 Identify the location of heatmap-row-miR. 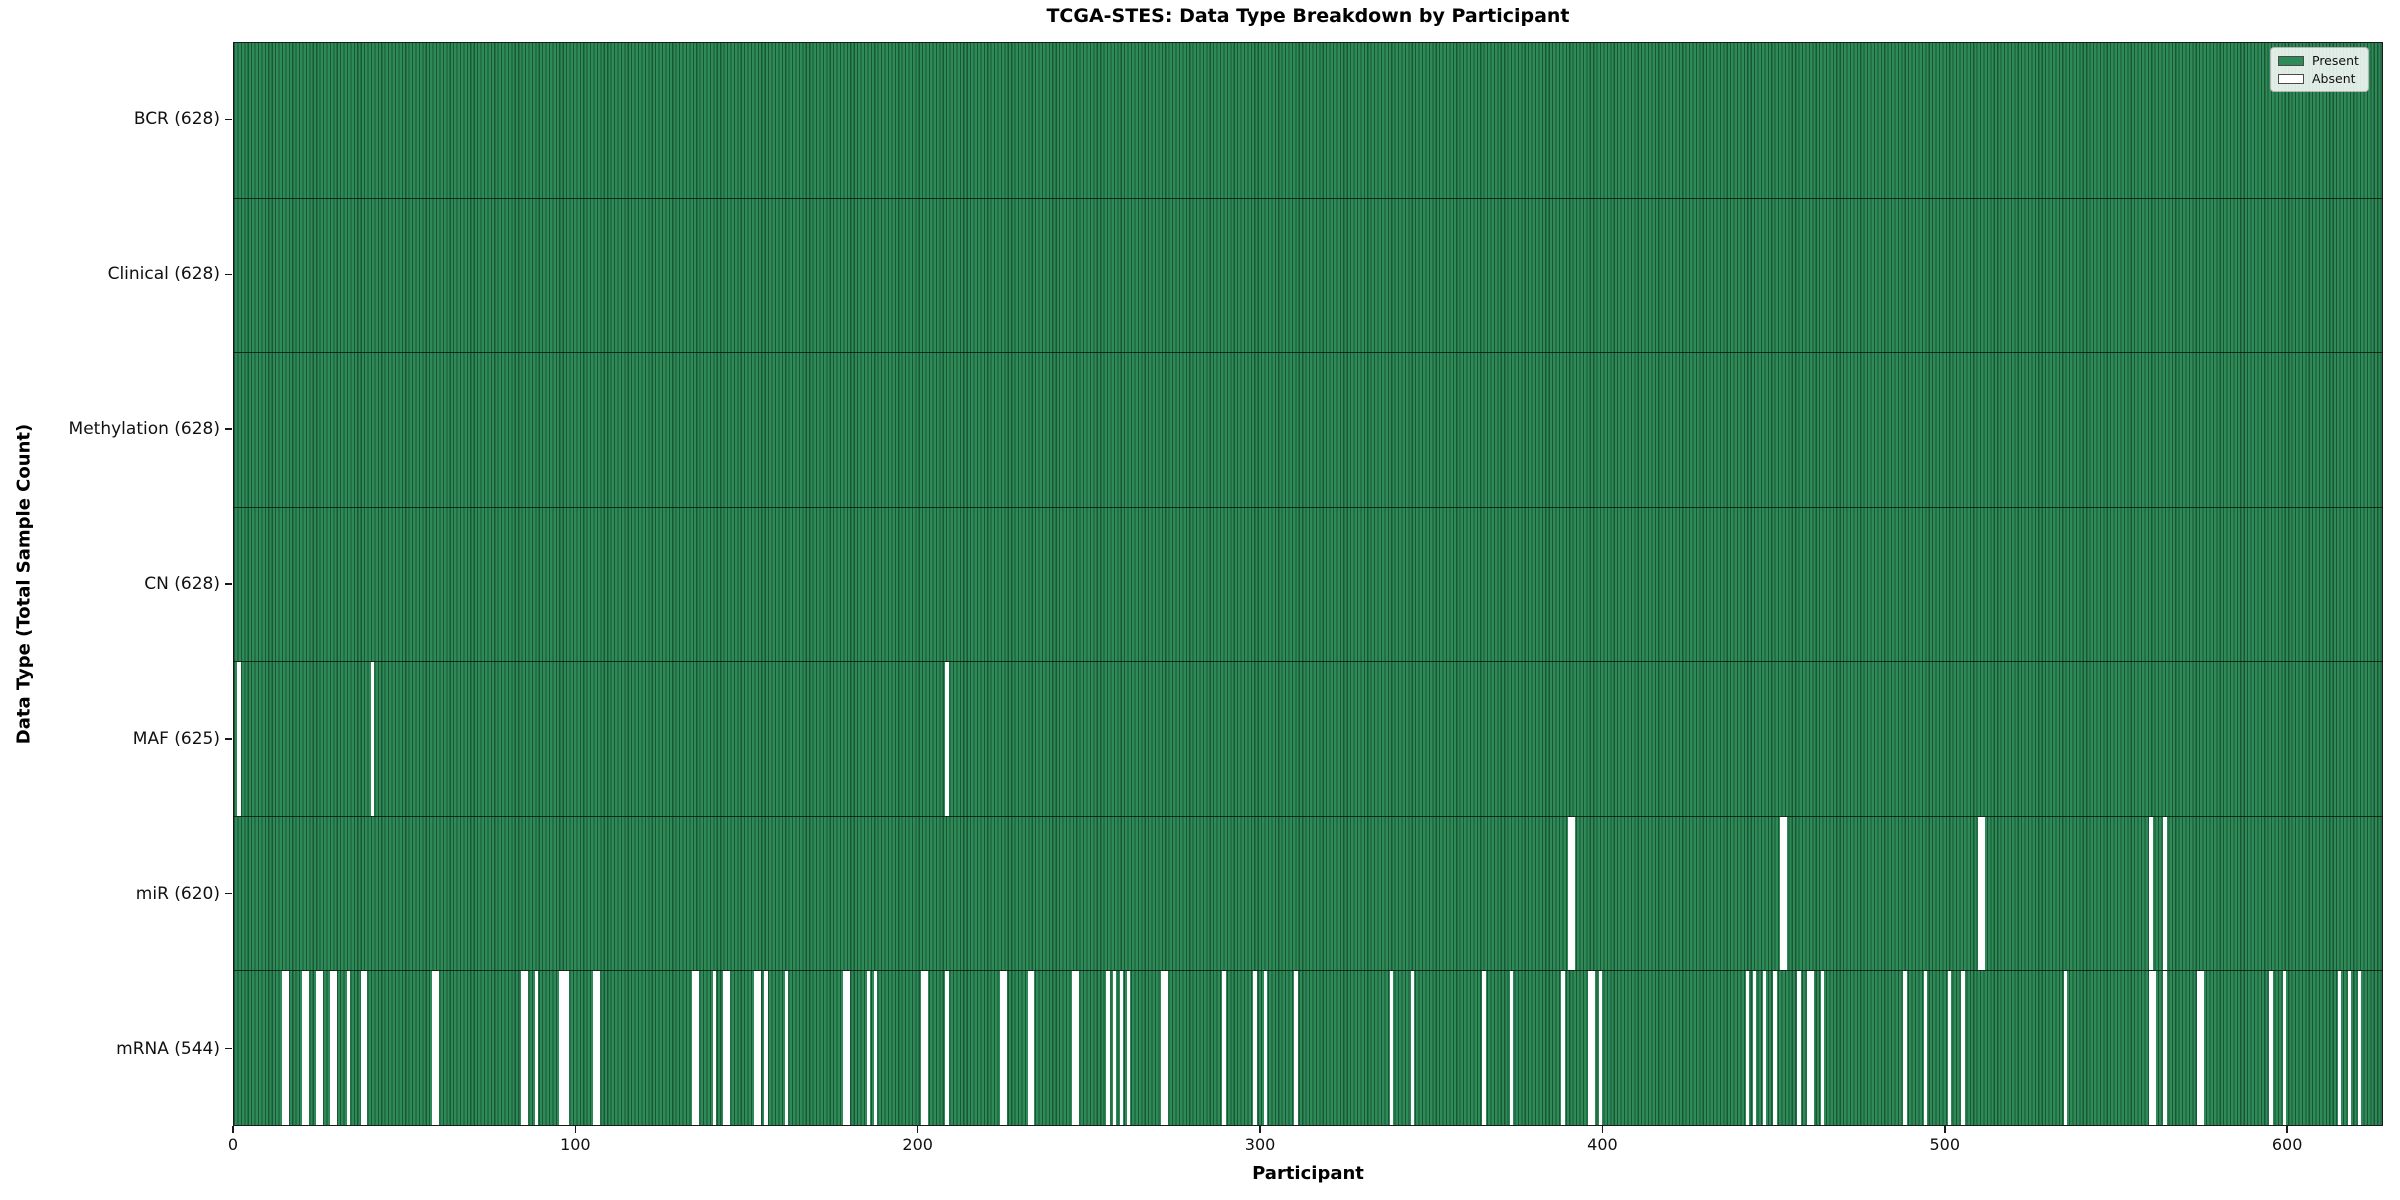
(1308, 893).